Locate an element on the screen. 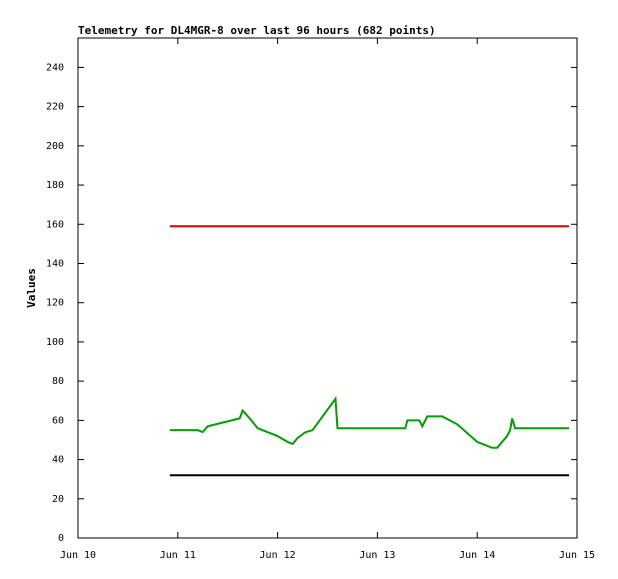  x-tick-label: Jun 12 is located at coordinates (278, 555).